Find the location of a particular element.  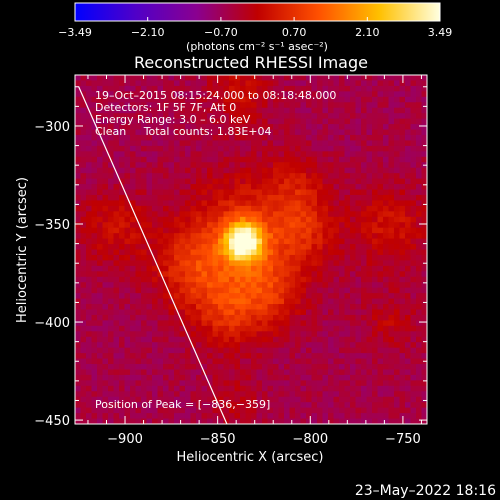

colorbar-units: (photons cm⁻² s⁻¹ asec⁻²) is located at coordinates (257, 46).